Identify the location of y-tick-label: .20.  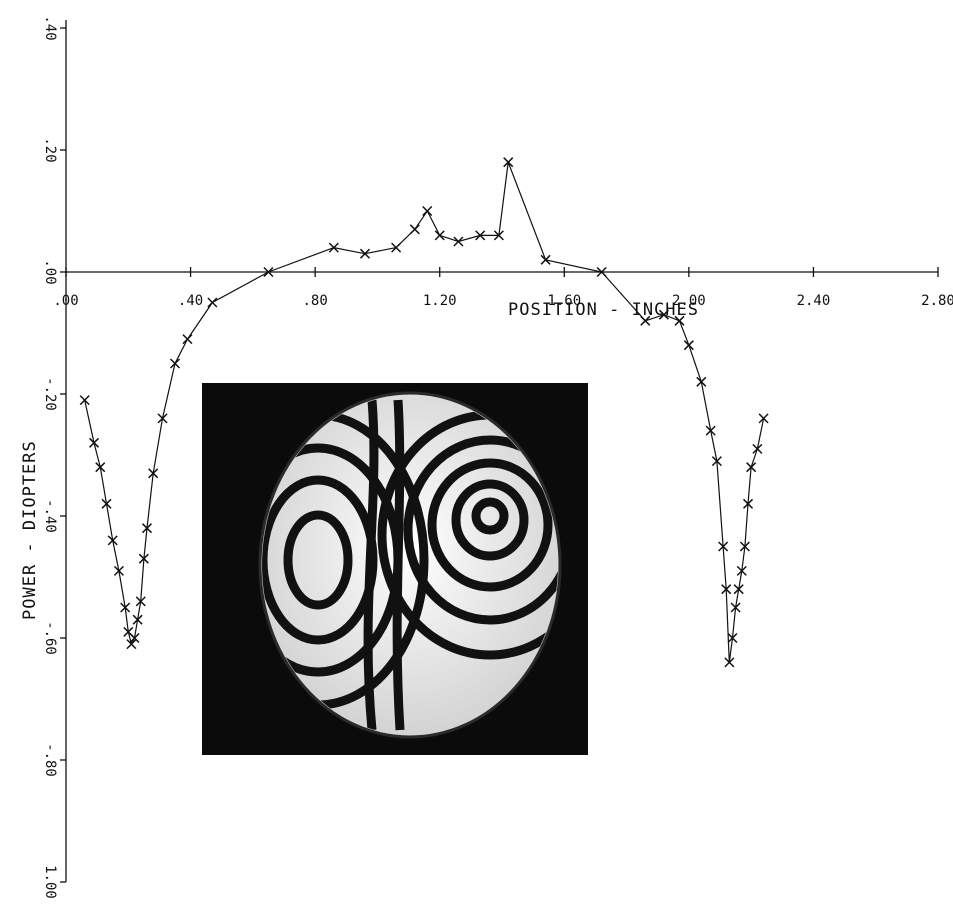
(50, 149).